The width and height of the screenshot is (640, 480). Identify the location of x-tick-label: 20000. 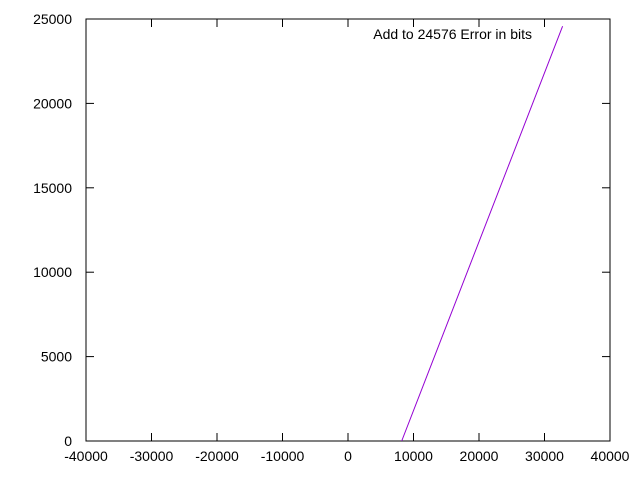
(479, 456).